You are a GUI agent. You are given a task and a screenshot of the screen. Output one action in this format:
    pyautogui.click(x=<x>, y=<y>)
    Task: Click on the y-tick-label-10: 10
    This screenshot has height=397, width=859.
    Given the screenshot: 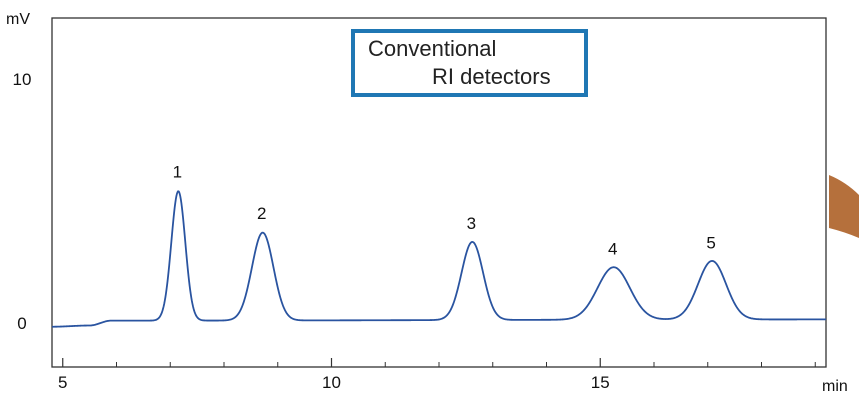 What is the action you would take?
    pyautogui.click(x=22, y=79)
    